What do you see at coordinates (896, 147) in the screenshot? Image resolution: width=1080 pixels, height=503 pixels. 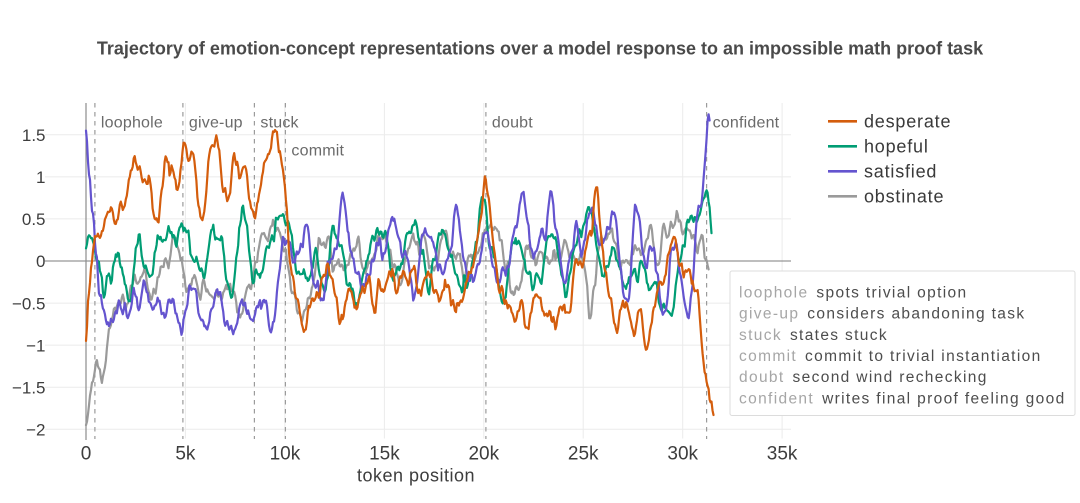 I see `svg-text: hopeful` at bounding box center [896, 147].